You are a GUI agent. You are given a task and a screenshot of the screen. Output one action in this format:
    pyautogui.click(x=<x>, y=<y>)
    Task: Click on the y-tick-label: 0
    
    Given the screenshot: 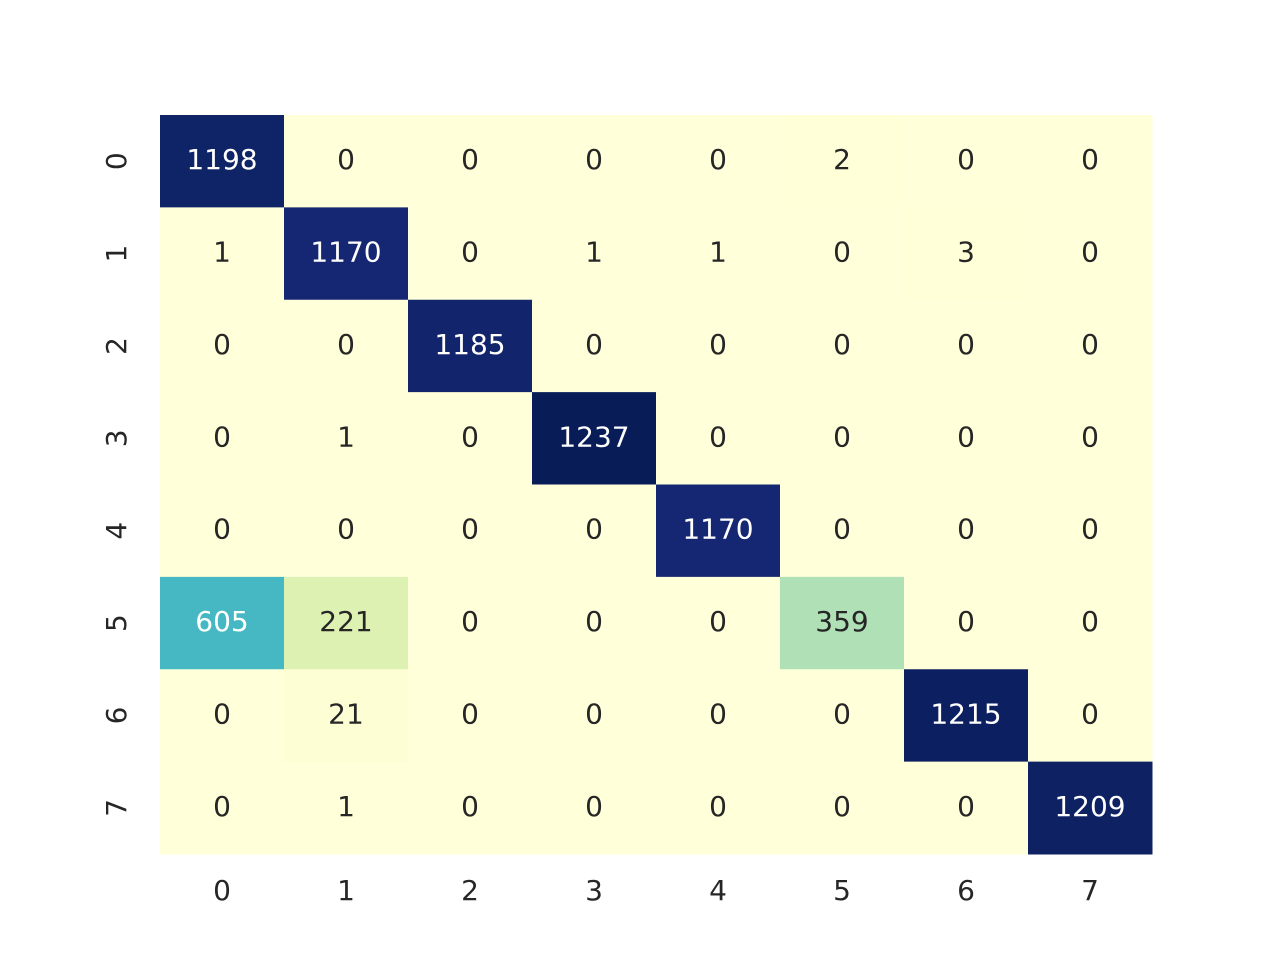 What is the action you would take?
    pyautogui.click(x=116, y=161)
    